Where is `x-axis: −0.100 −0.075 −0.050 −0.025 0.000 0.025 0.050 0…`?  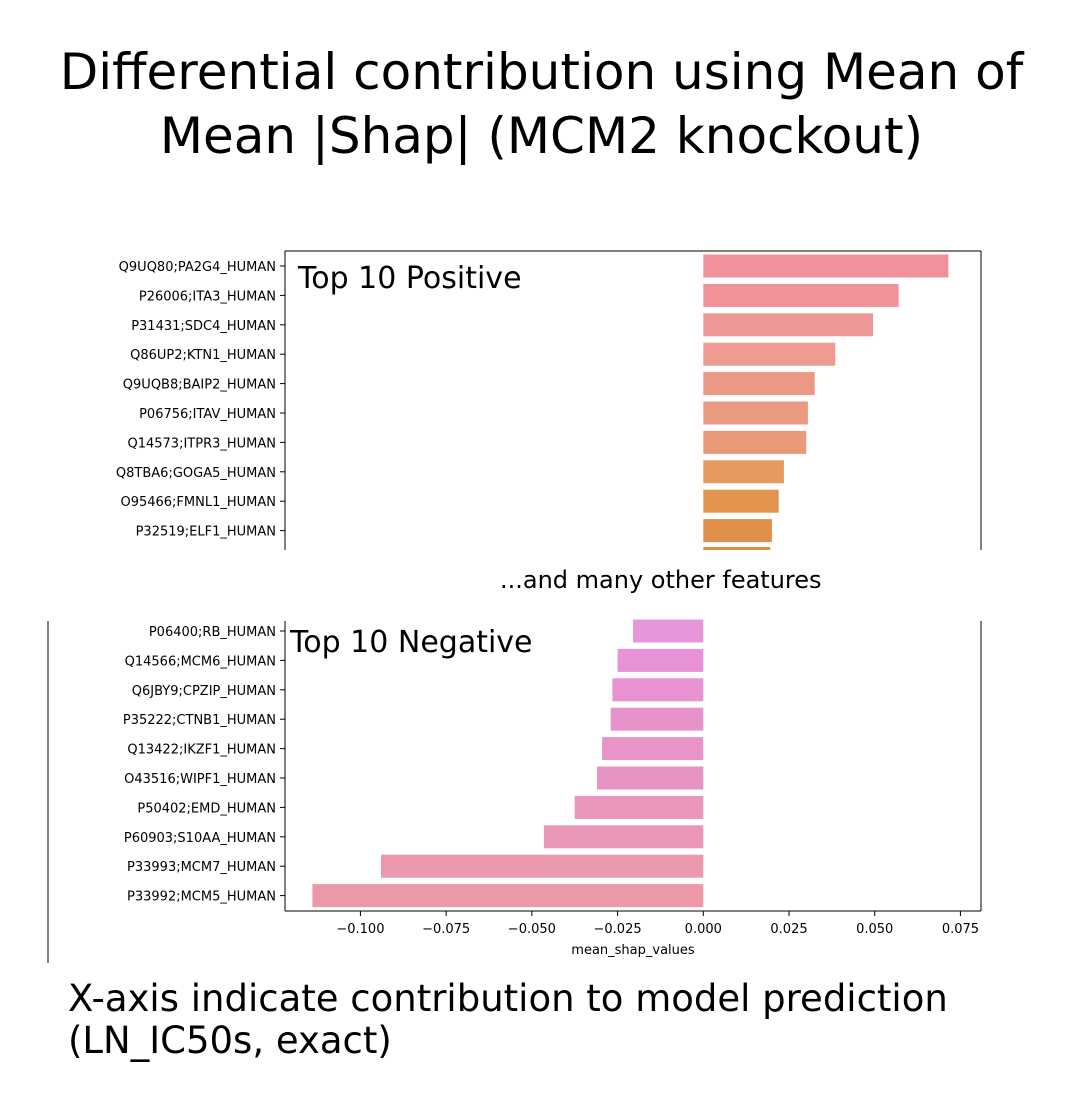
x-axis: −0.100 −0.075 −0.050 −0.025 0.000 0.025 0.050 0… is located at coordinates (657, 934).